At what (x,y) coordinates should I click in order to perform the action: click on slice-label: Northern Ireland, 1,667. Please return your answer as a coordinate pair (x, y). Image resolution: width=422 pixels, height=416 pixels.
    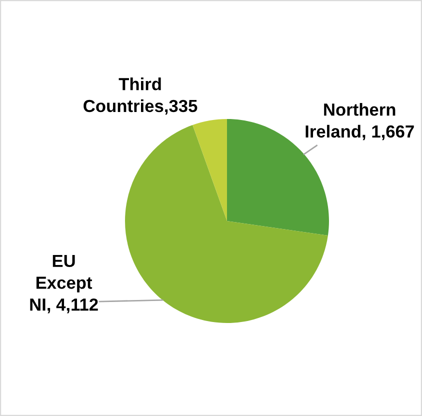
    Looking at the image, I should click on (360, 121).